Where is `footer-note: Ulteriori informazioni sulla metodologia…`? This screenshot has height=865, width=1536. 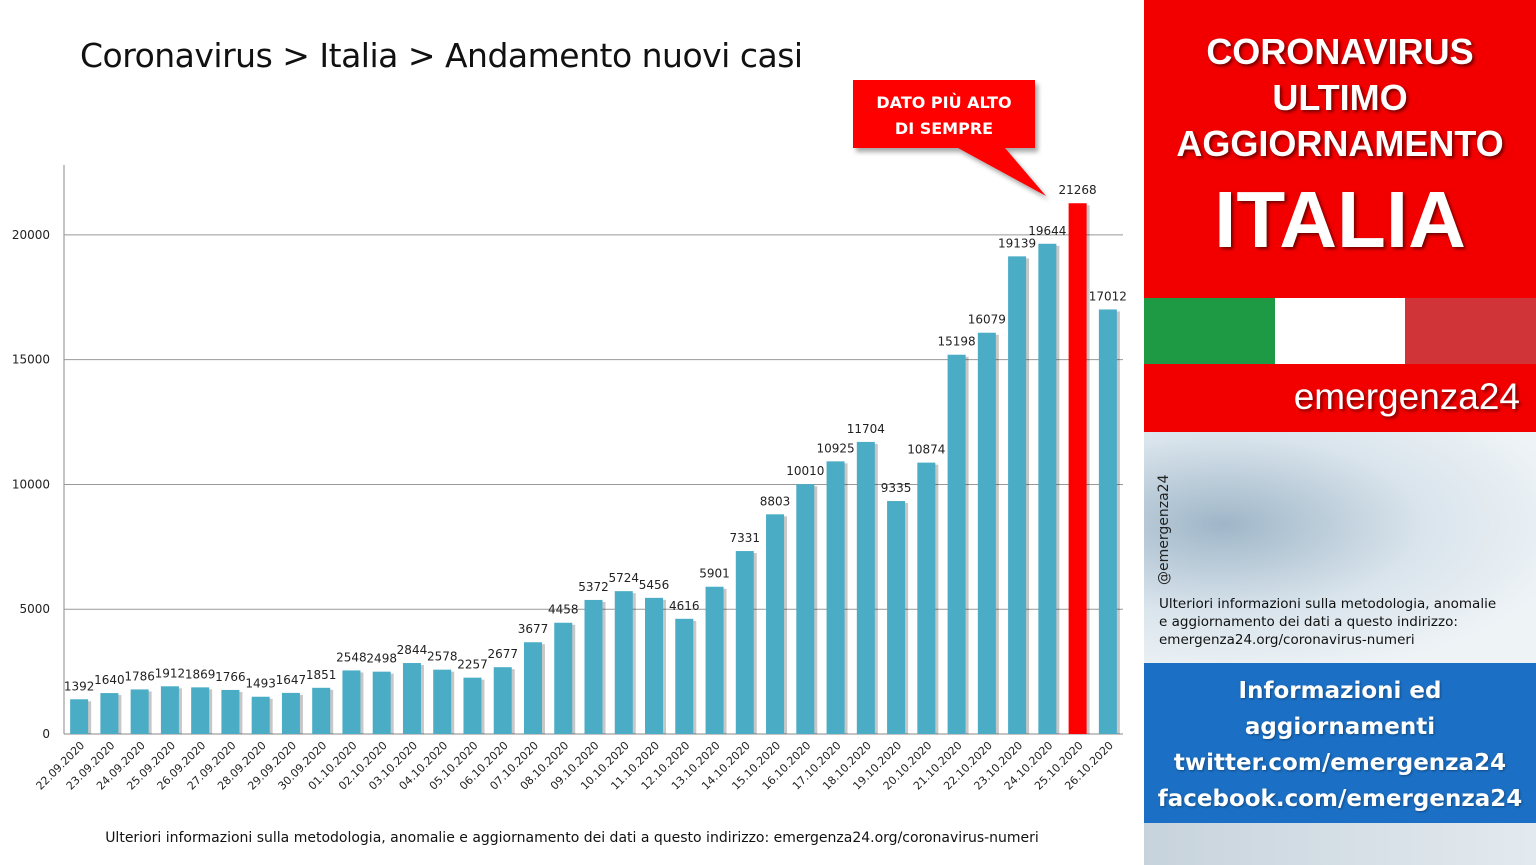
footer-note: Ulteriori informazioni sulla metodologia… is located at coordinates (572, 838).